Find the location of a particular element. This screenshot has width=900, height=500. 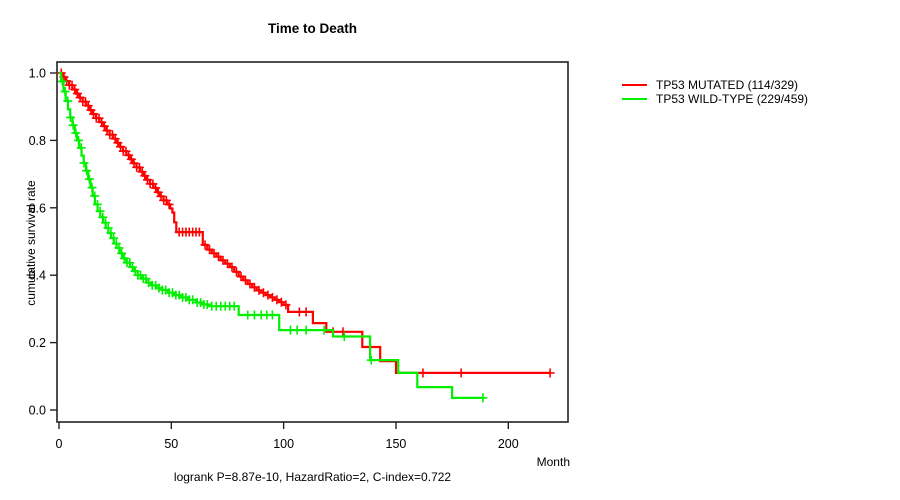

mutated-line-swatch is located at coordinates (634, 85).